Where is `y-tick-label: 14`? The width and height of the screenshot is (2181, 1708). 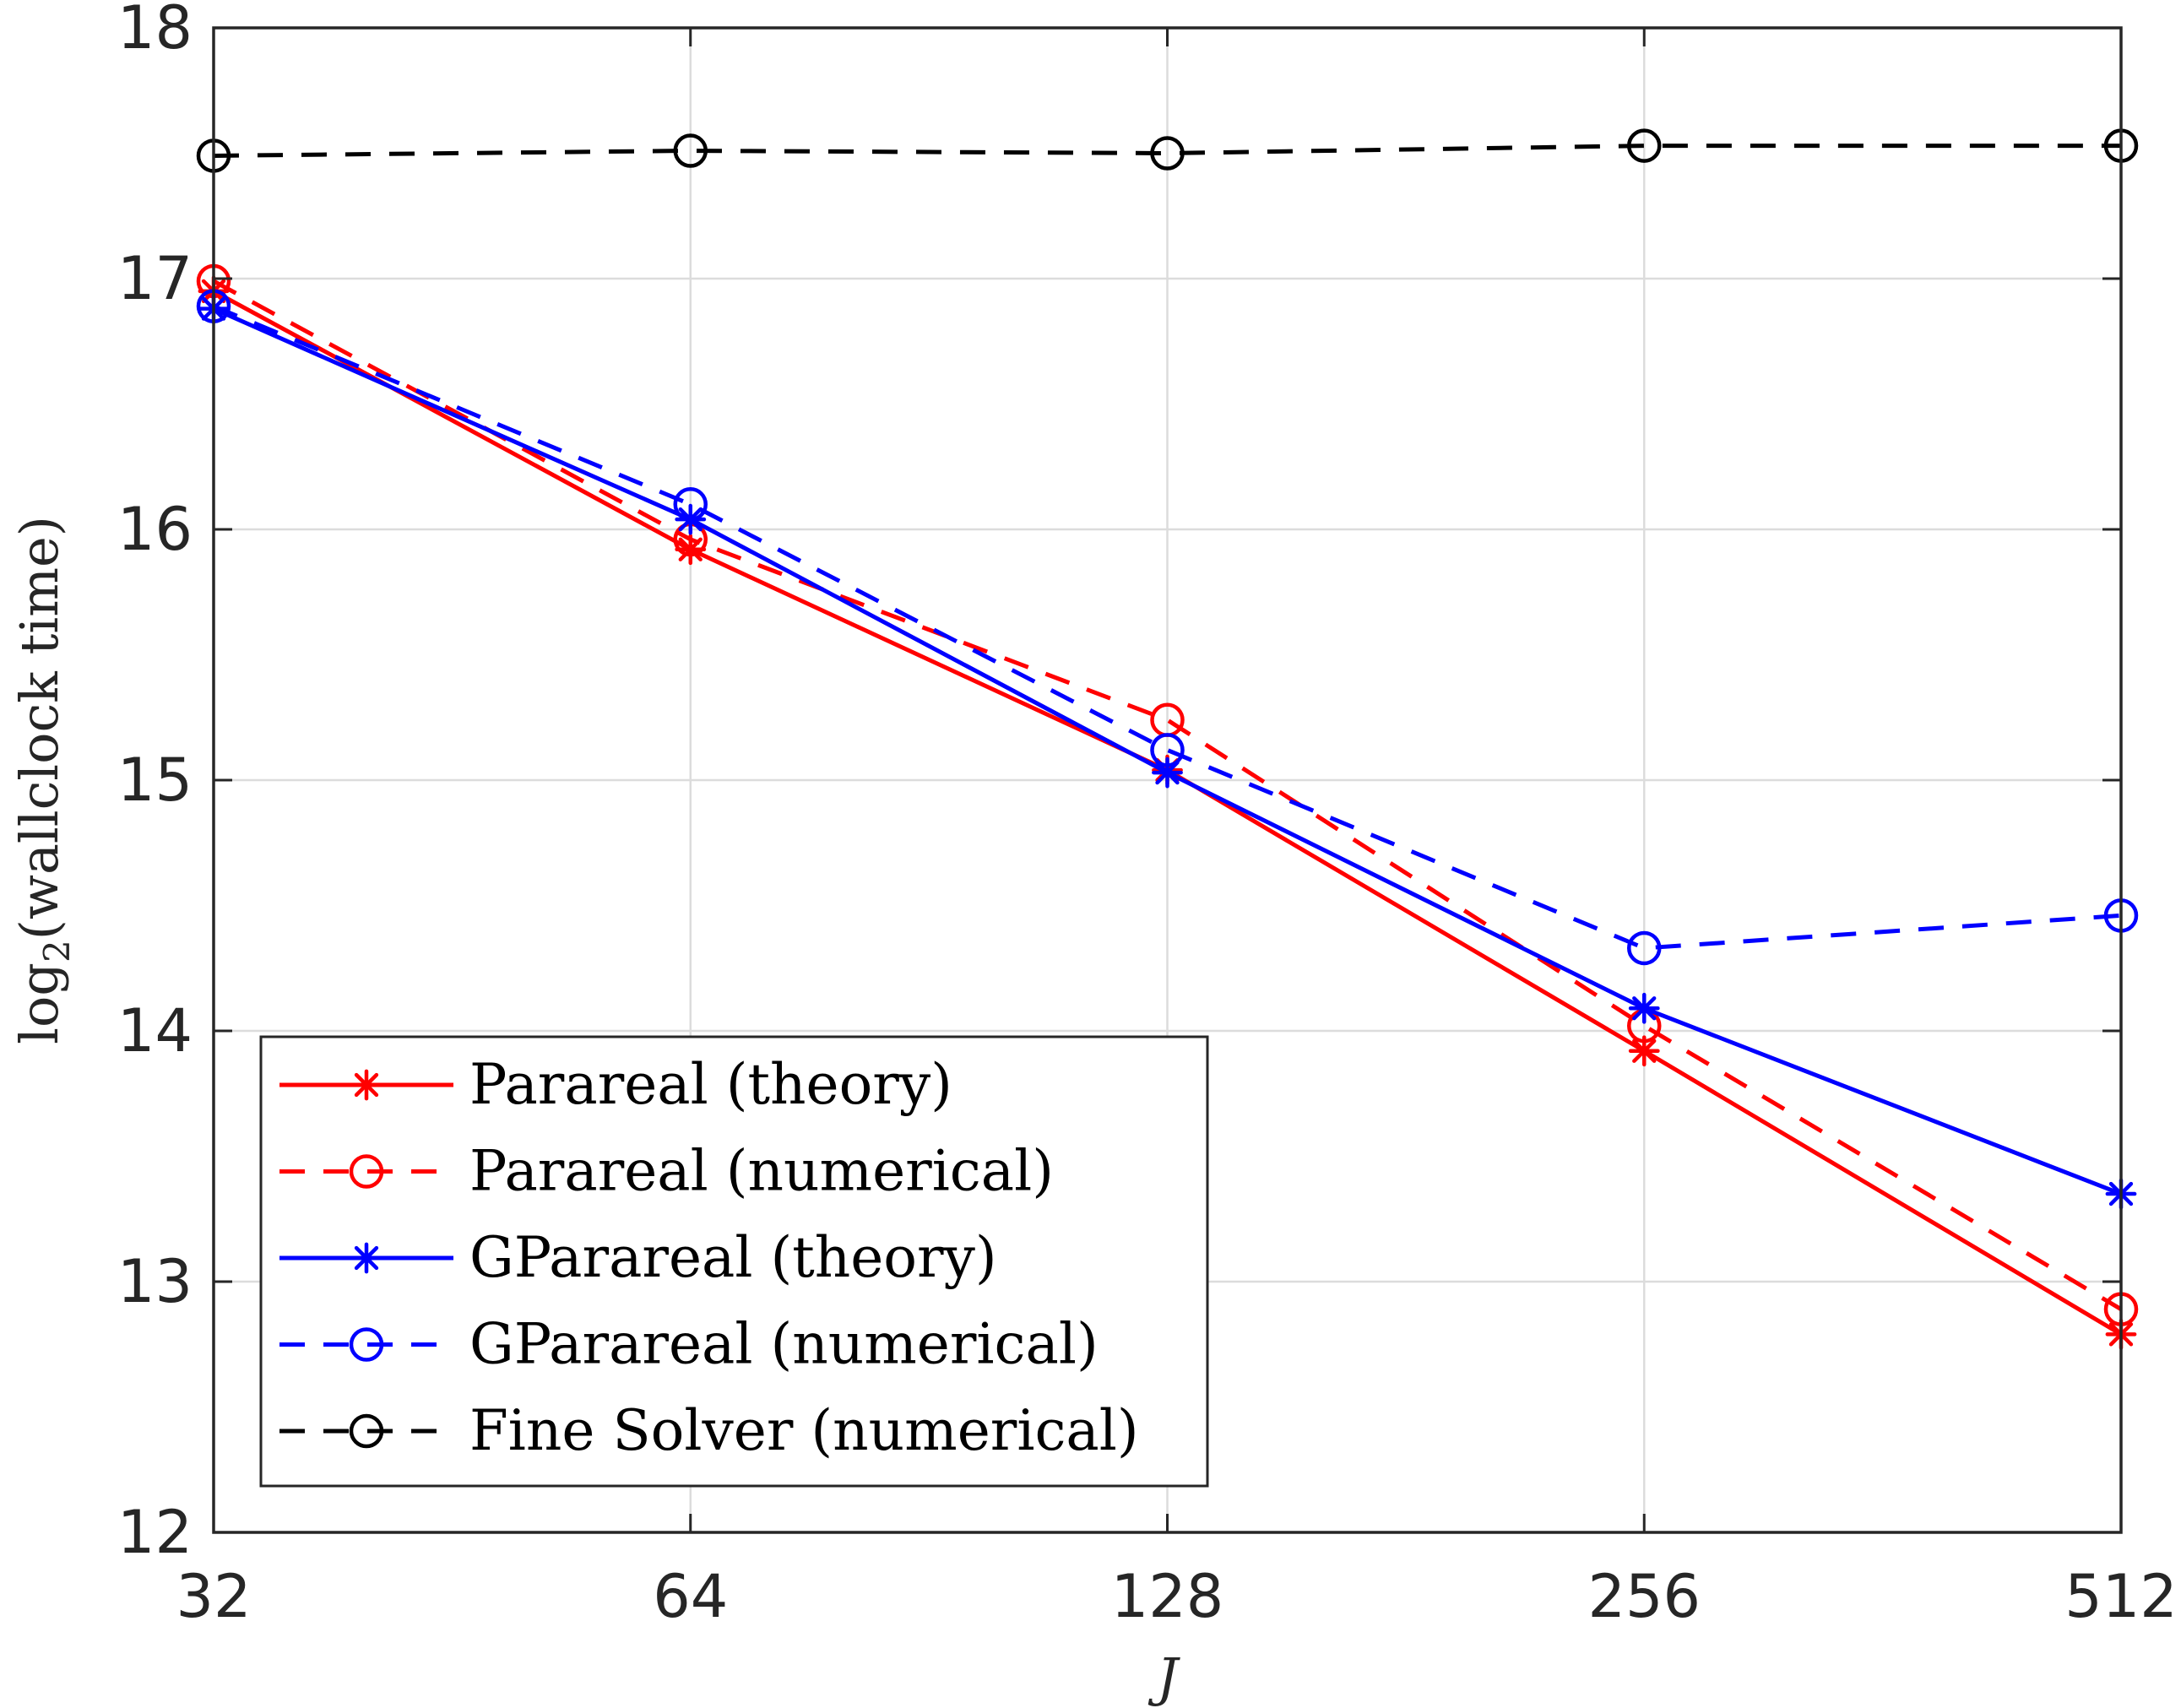 y-tick-label: 14 is located at coordinates (155, 1030).